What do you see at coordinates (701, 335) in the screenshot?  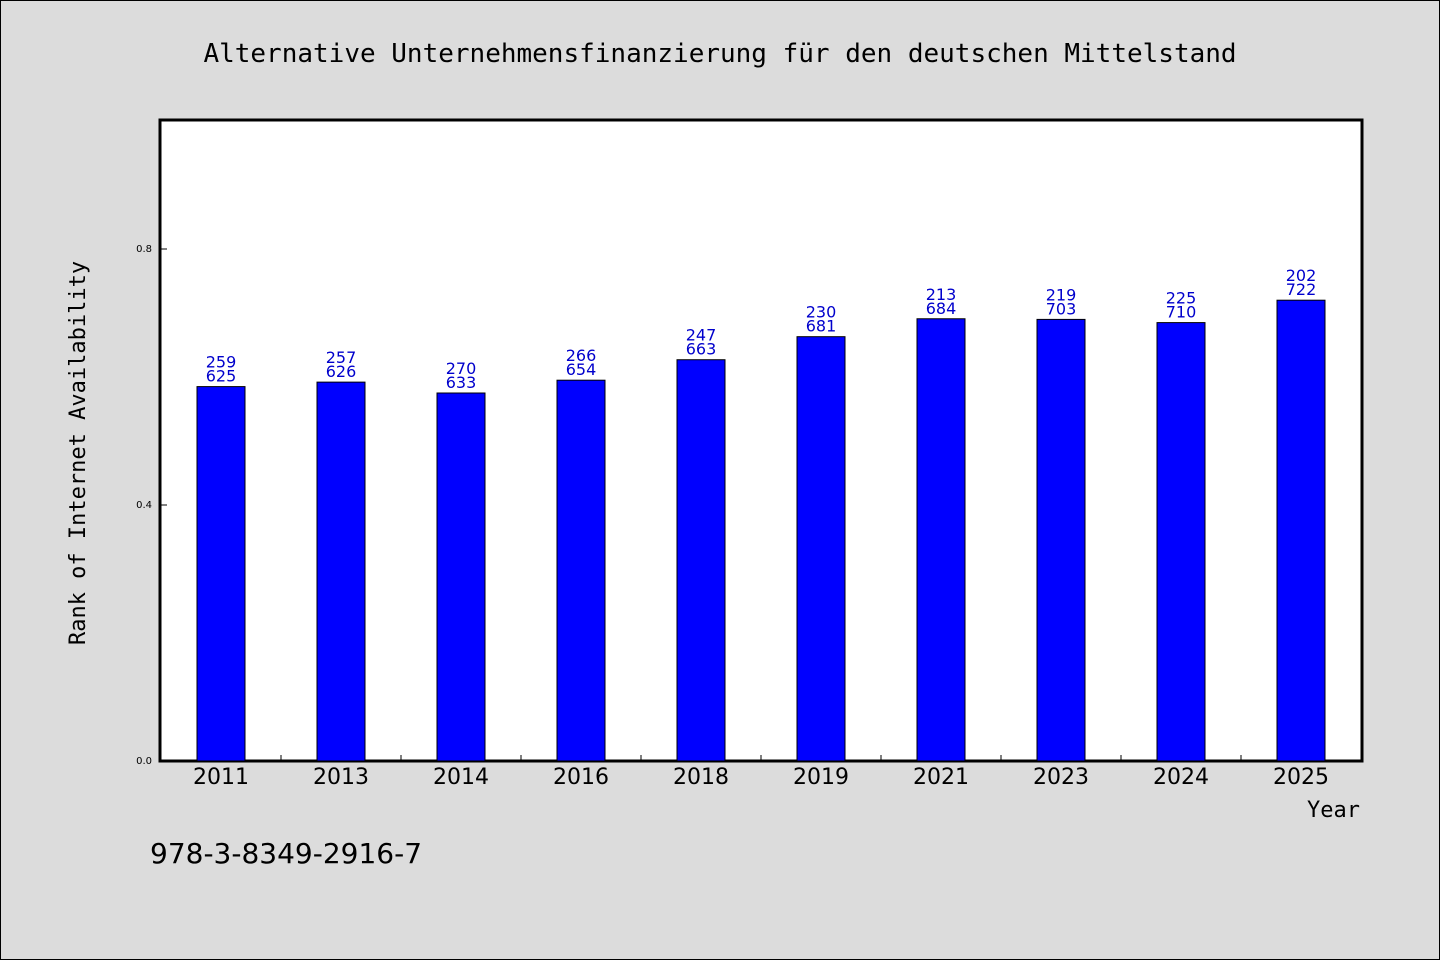 I see `bar-label-top: 247` at bounding box center [701, 335].